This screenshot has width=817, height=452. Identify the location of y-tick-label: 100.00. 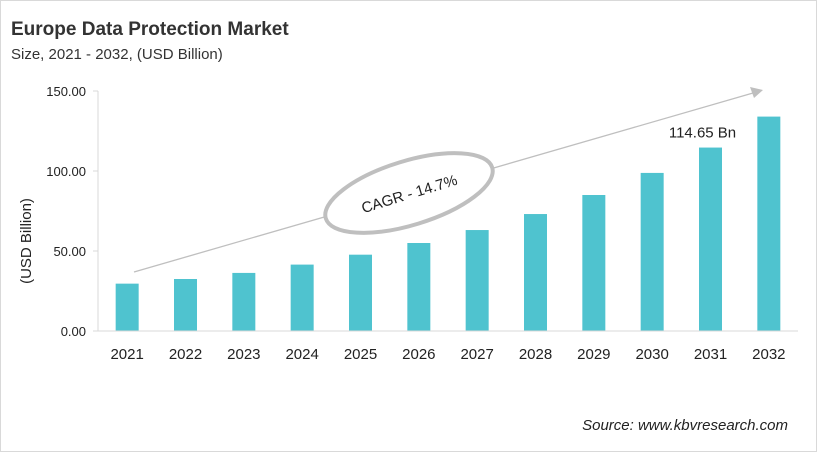
(66, 171).